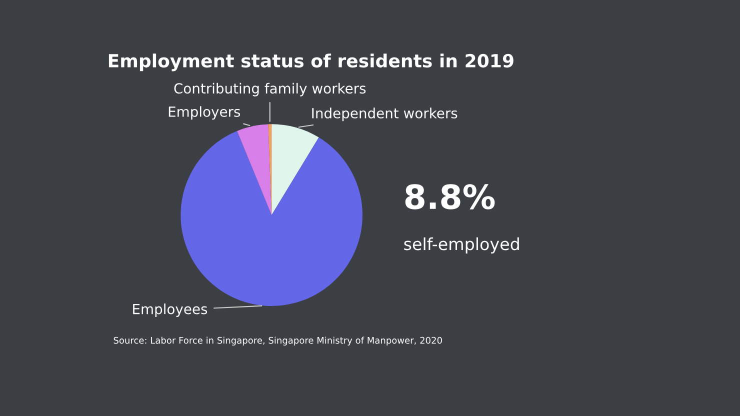  I want to click on slice-label: Independent workers, so click(385, 115).